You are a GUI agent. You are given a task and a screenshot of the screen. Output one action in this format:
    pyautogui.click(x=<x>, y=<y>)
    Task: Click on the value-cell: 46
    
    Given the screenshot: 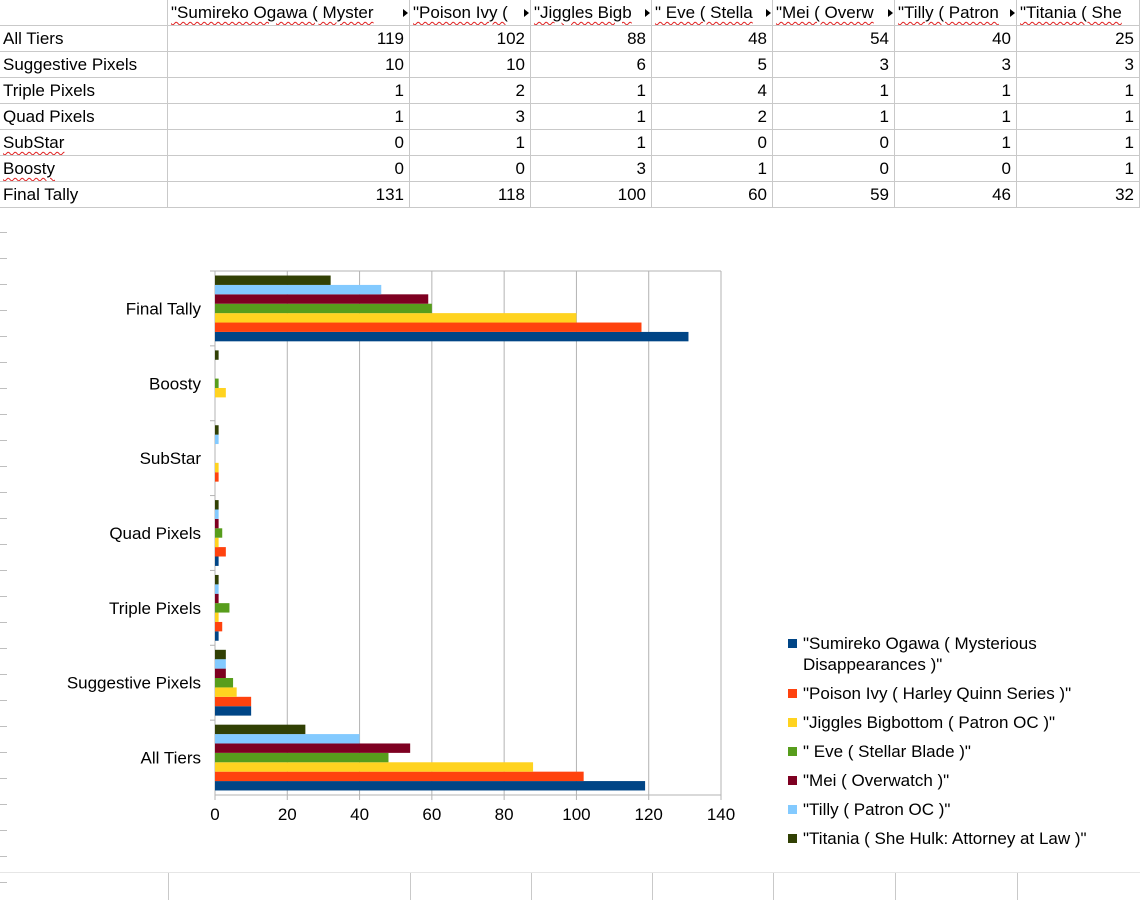 What is the action you would take?
    pyautogui.click(x=956, y=195)
    